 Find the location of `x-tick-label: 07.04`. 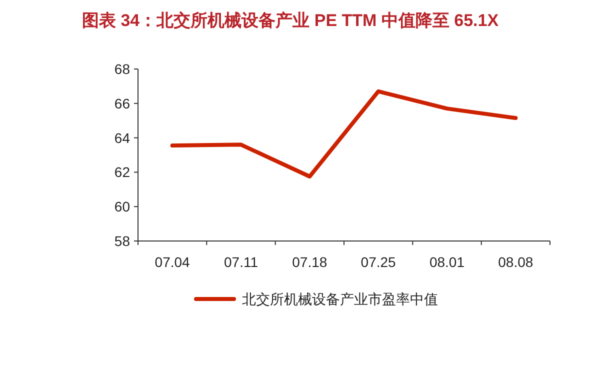

x-tick-label: 07.04 is located at coordinates (172, 262).